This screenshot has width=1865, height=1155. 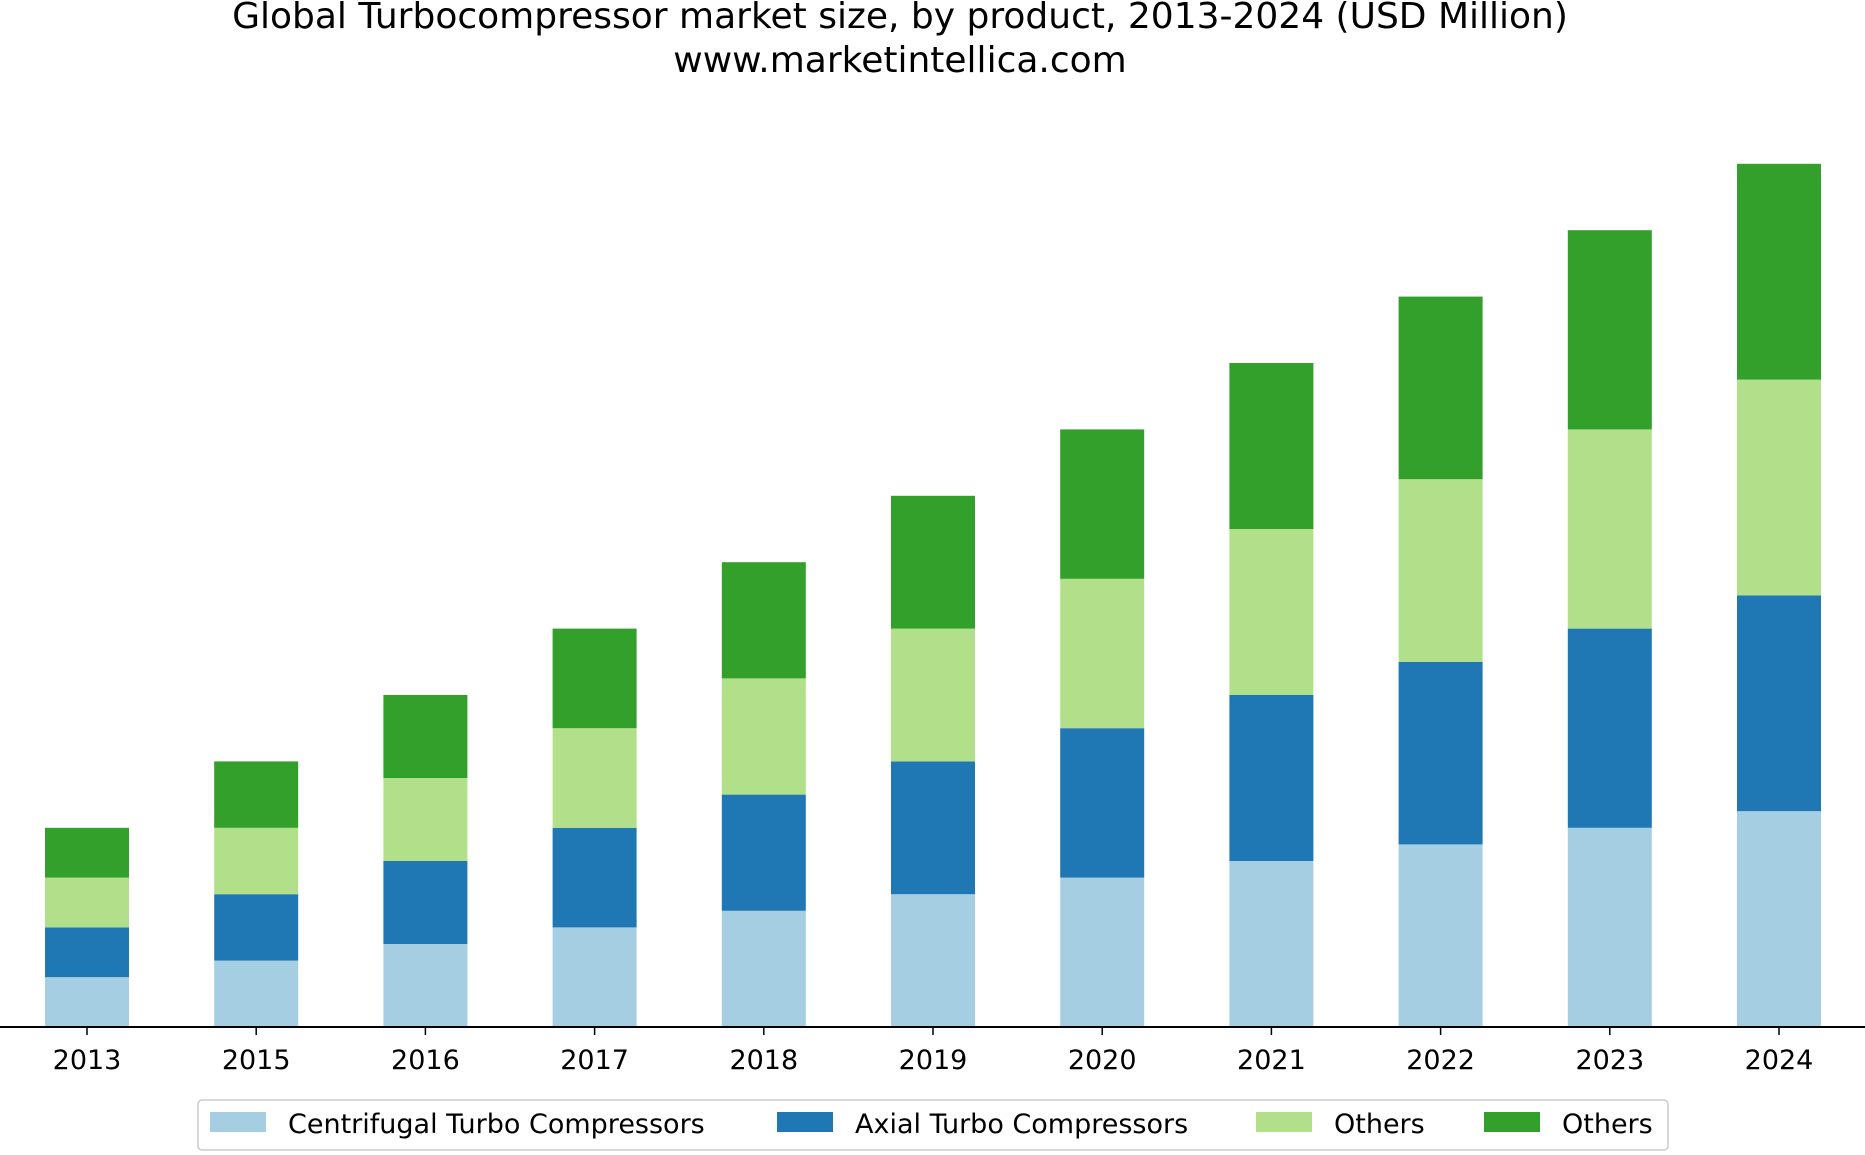 I want to click on x-tick-label: 2015, so click(x=256, y=1060).